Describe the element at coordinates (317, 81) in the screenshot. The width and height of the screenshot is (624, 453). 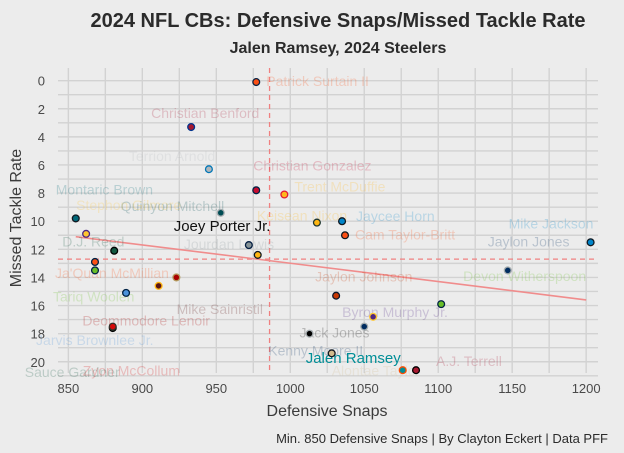
I see `point-label: Patrick Surtain II` at that location.